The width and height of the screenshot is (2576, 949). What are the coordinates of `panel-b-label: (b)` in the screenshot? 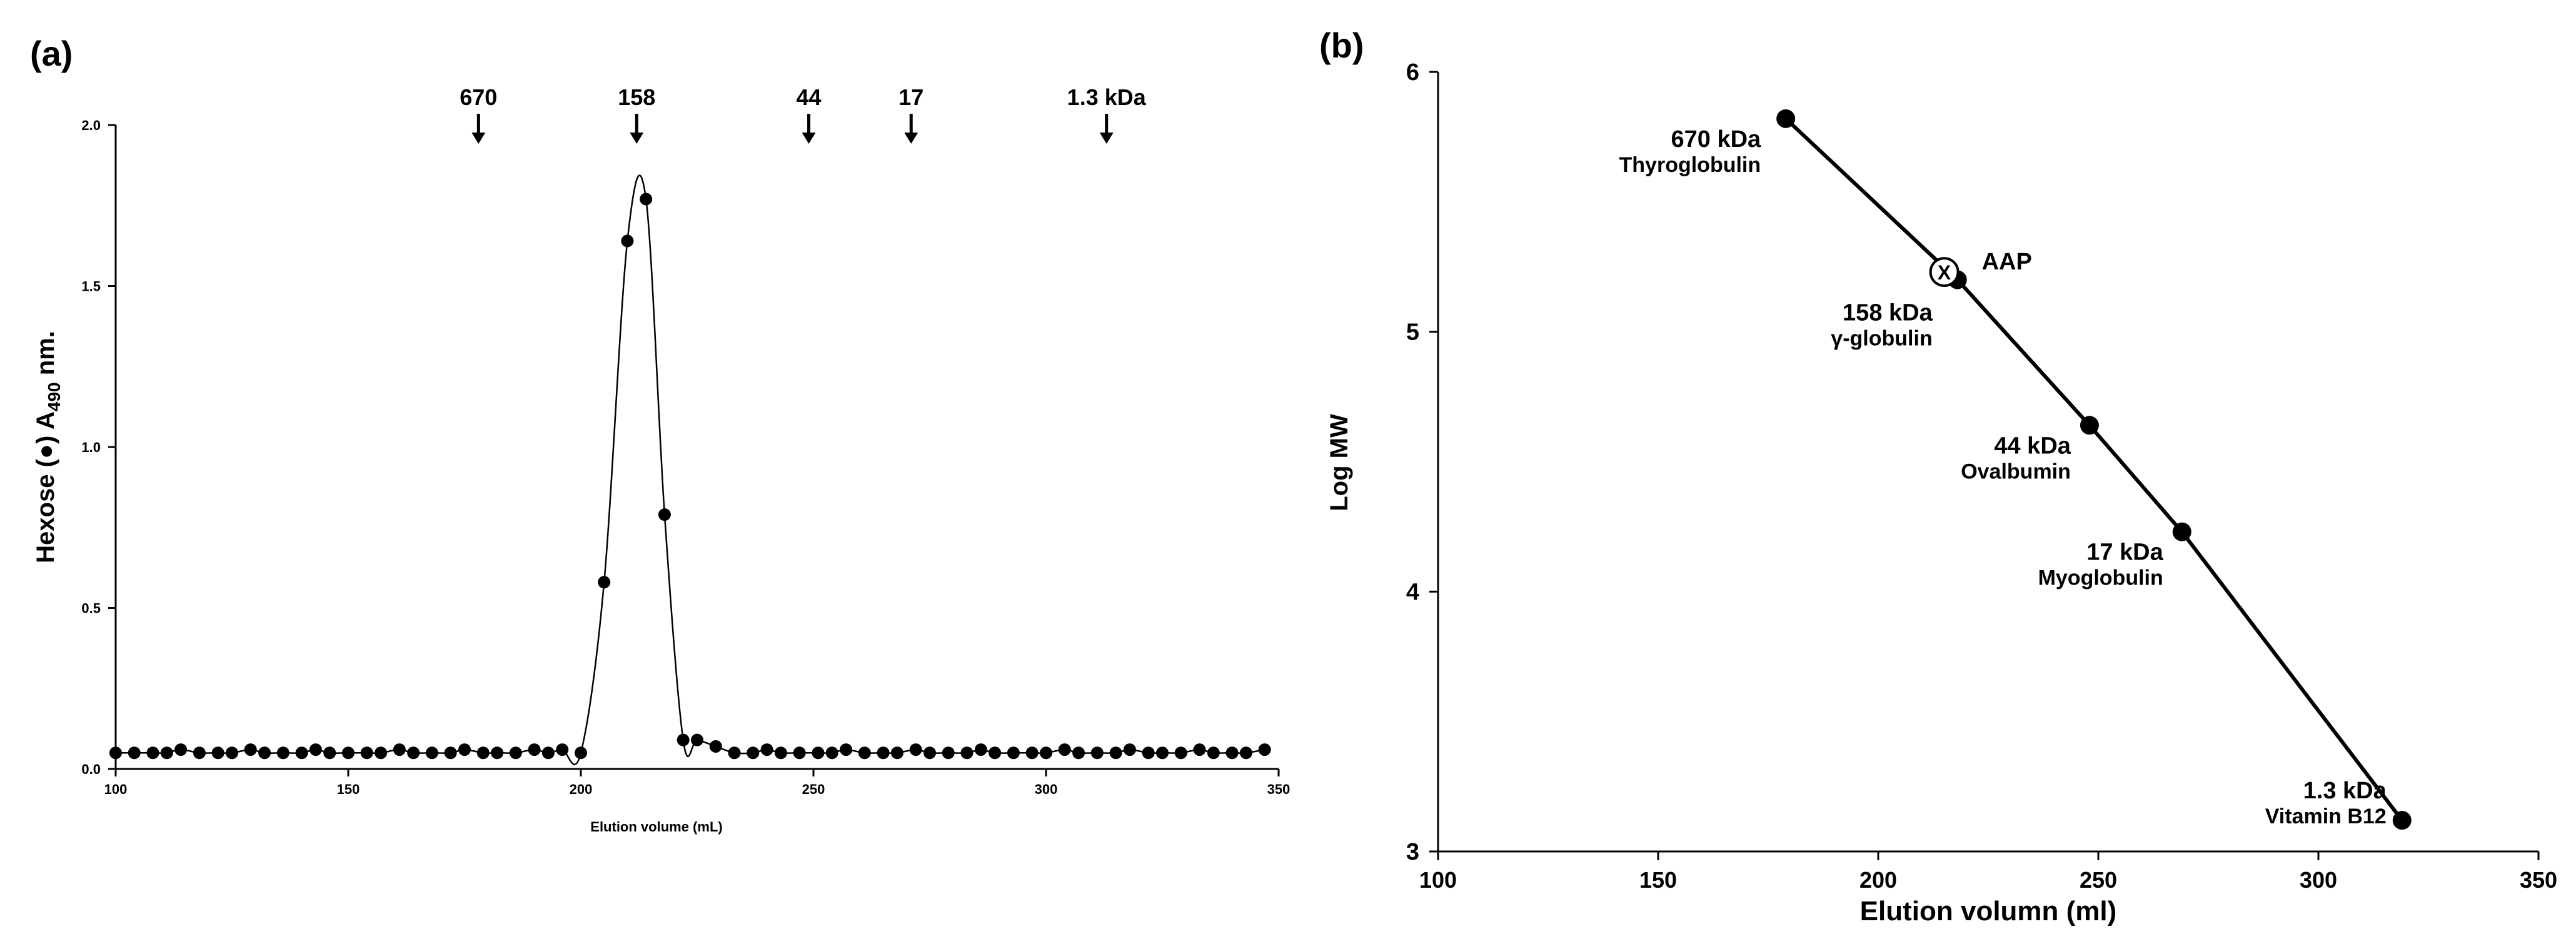 It's located at (1341, 45).